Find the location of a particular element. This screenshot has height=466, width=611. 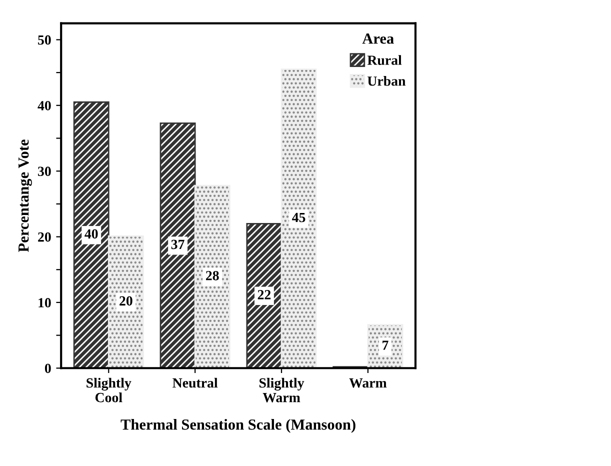

x-tick-label: Warm is located at coordinates (368, 383).